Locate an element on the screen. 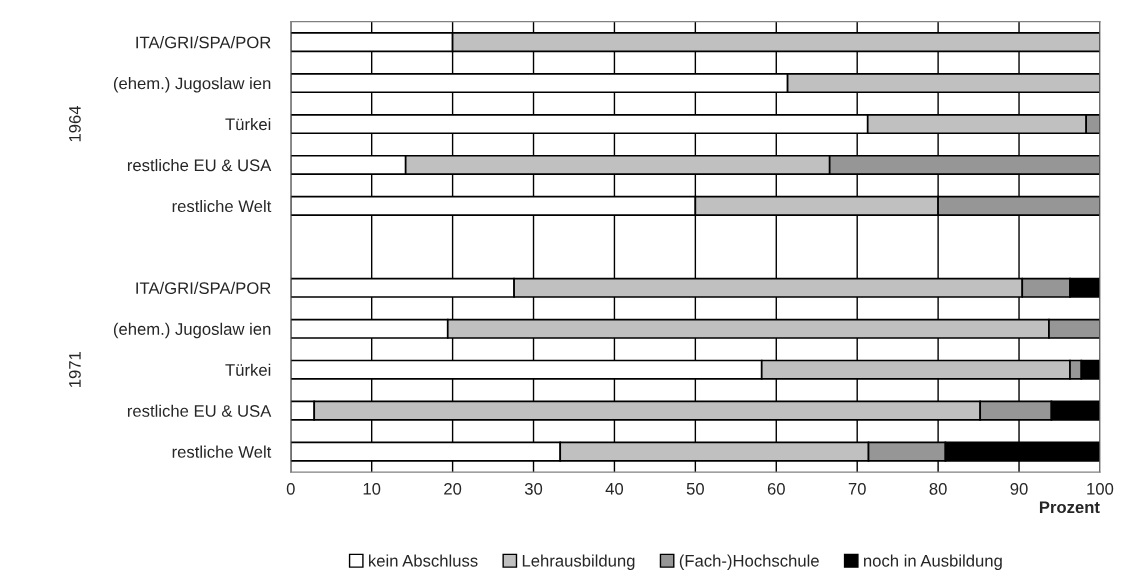  x-tick-label: 50 is located at coordinates (695, 488).